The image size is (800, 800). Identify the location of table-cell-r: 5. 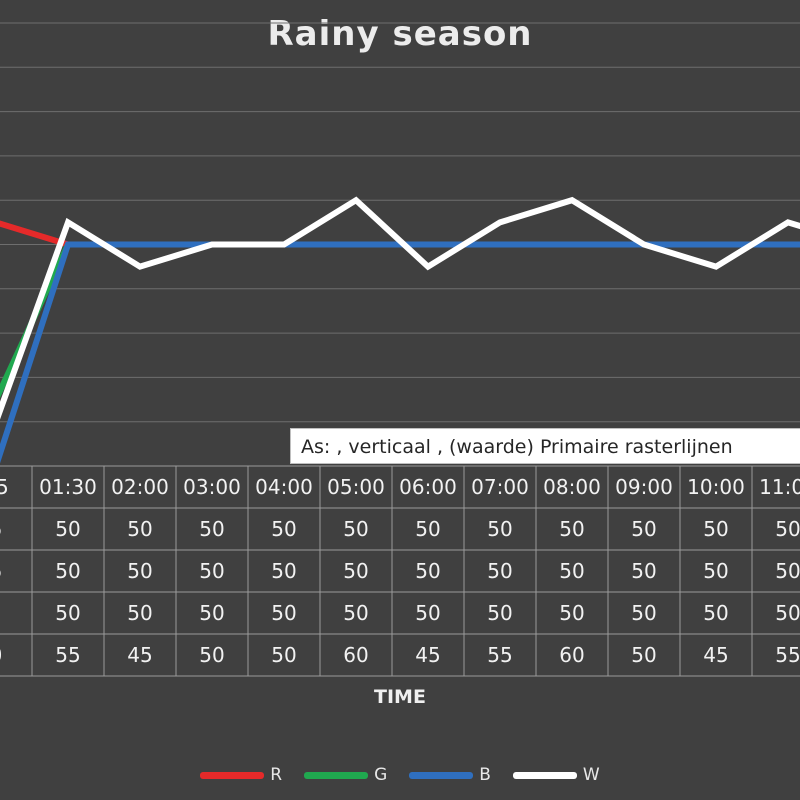
(1, 529).